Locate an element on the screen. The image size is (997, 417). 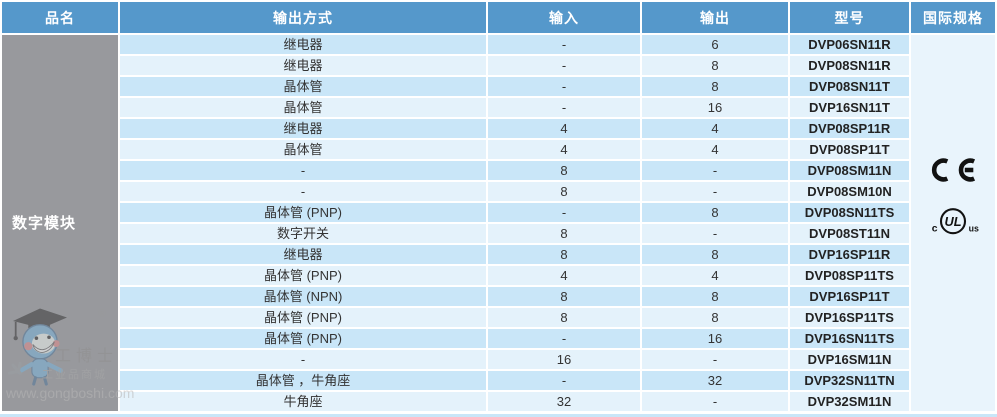
col-header-input: 输入 is located at coordinates (564, 17).